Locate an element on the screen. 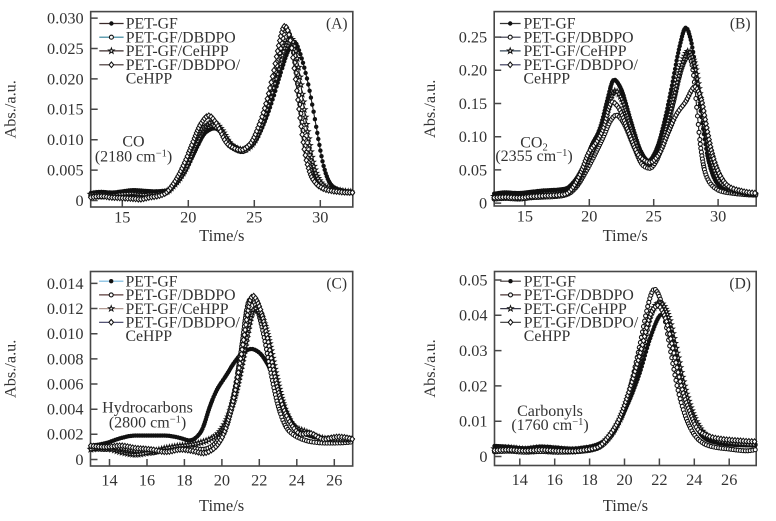 This screenshot has height=521, width=776. svg-text: 0.10 is located at coordinates (473, 136).